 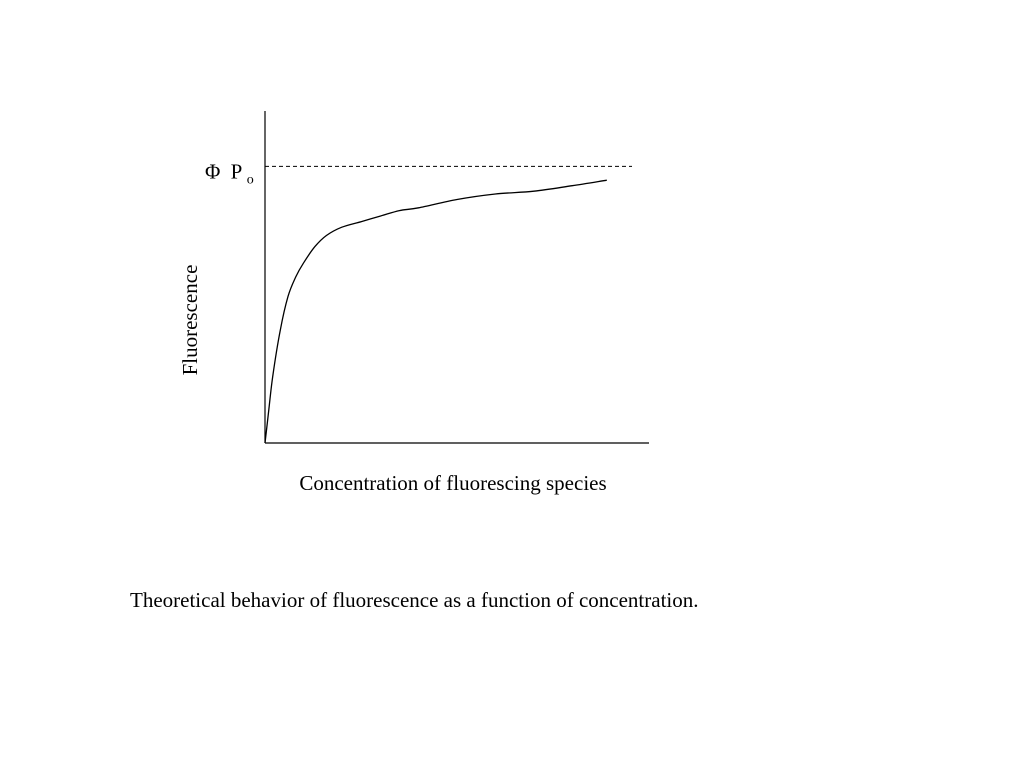 I want to click on subscript-o: o, so click(x=250, y=179).